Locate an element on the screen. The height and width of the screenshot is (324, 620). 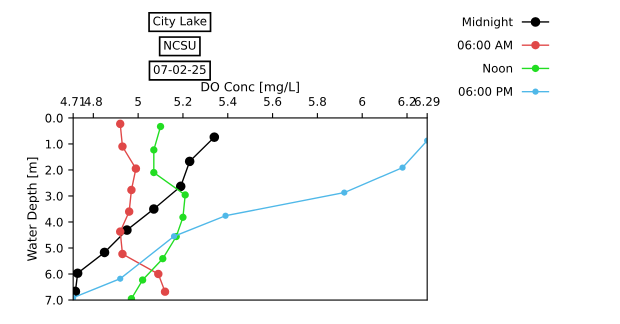
y-tick-label: 5.0 is located at coordinates (54, 248).